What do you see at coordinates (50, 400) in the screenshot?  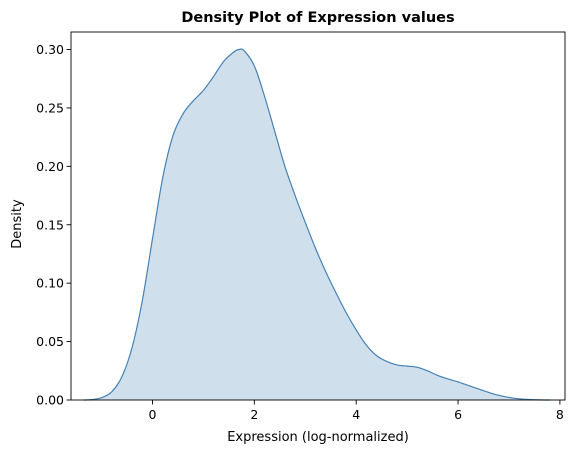 I see `y-tick-label: 0.00` at bounding box center [50, 400].